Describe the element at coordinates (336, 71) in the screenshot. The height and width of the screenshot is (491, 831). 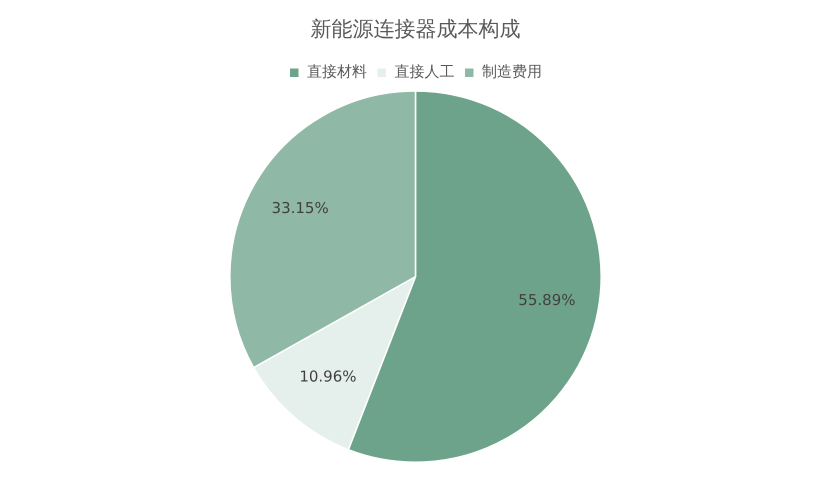
I see `legend-label: 直接材料` at that location.